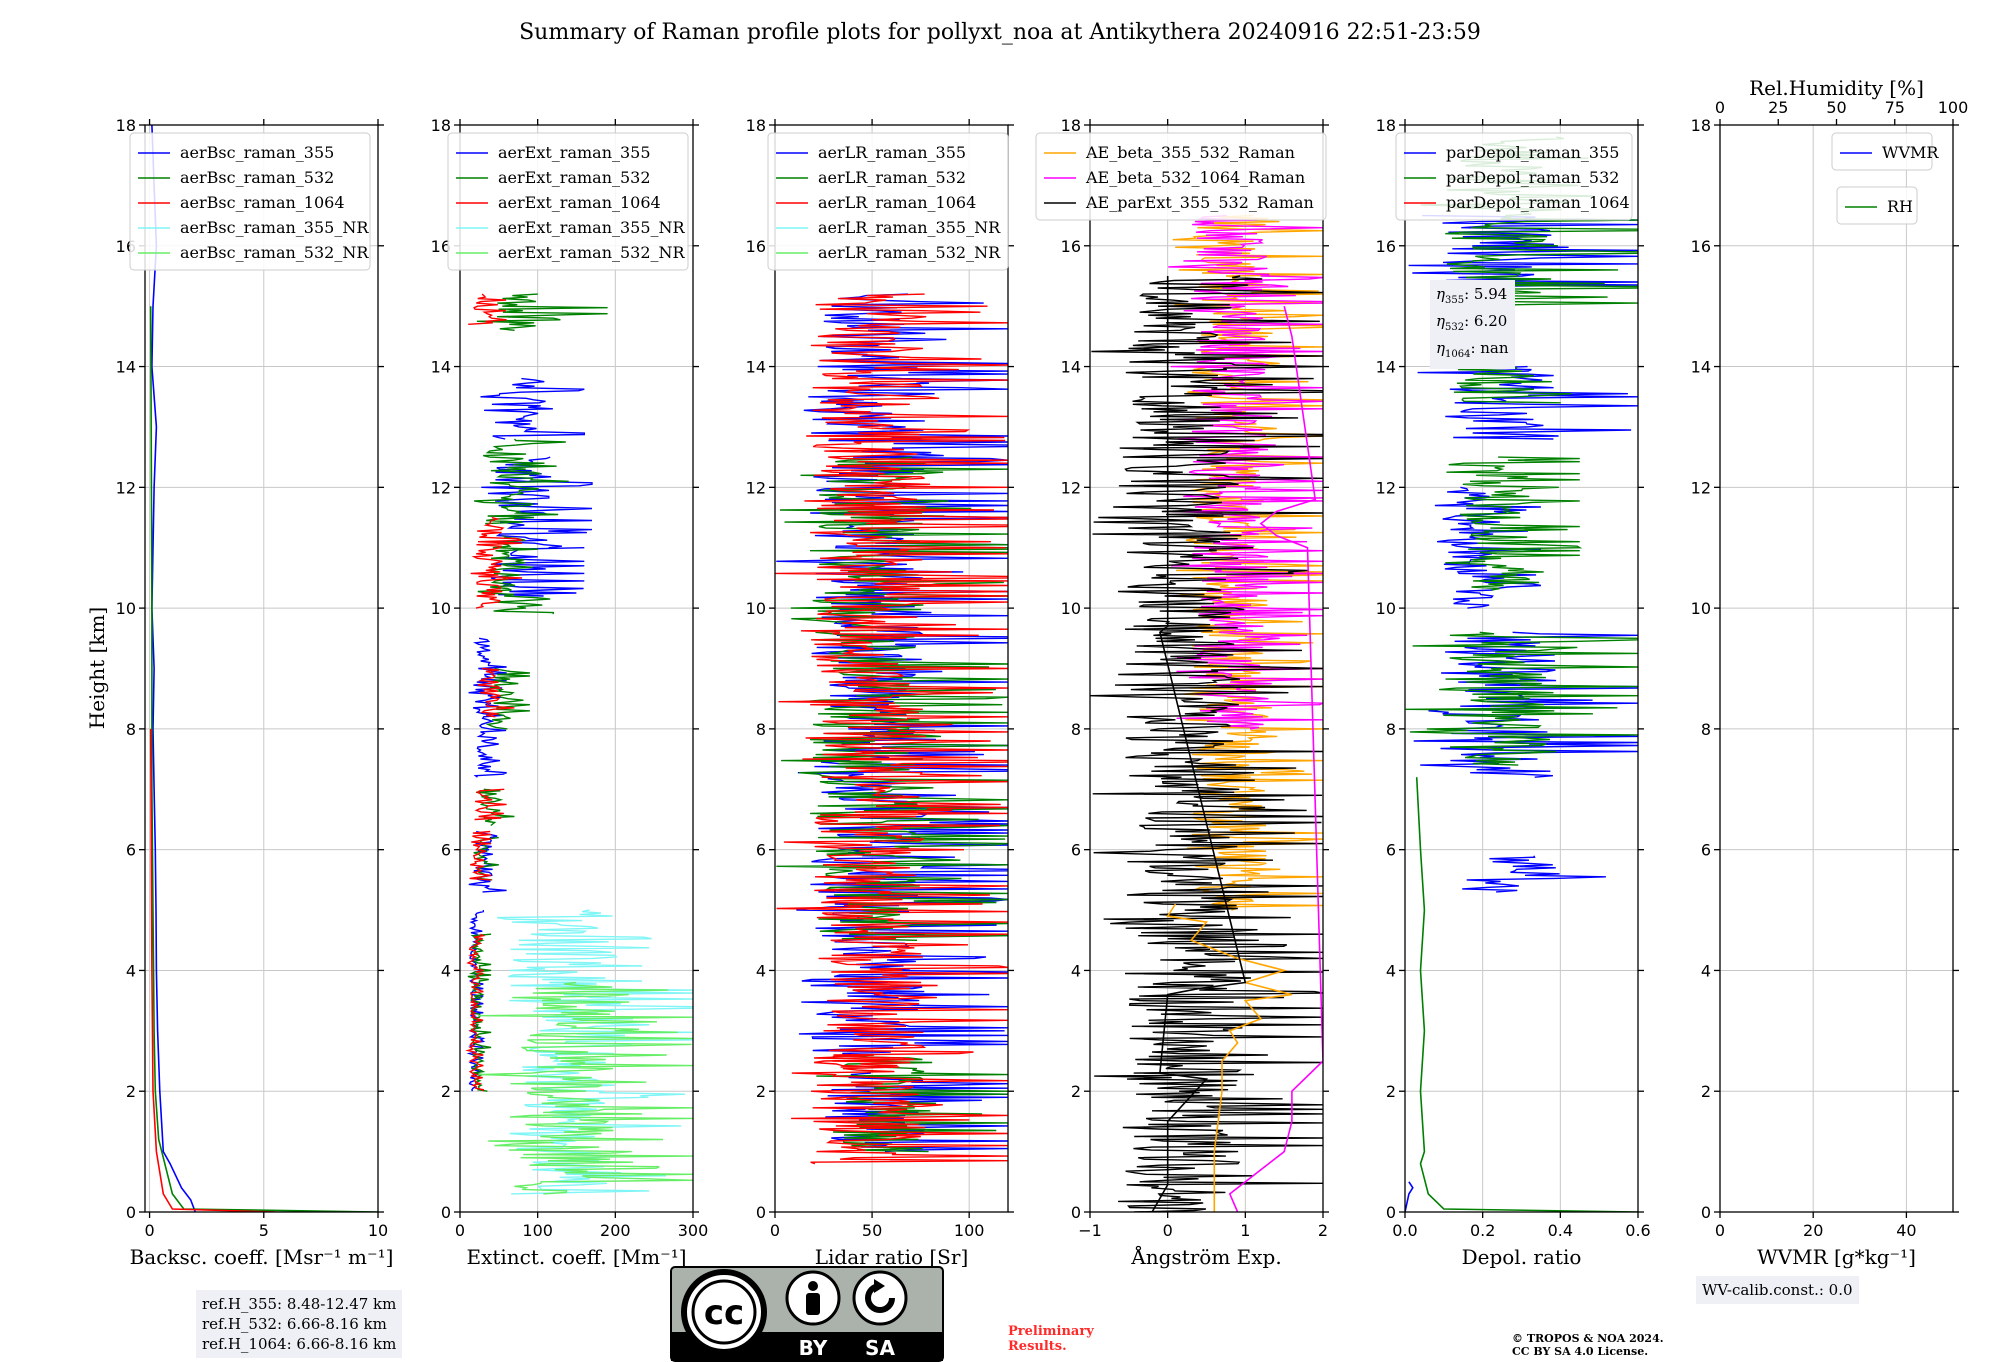 This screenshot has height=1362, width=2000. I want to click on xtick-label: 40, so click(1906, 1230).